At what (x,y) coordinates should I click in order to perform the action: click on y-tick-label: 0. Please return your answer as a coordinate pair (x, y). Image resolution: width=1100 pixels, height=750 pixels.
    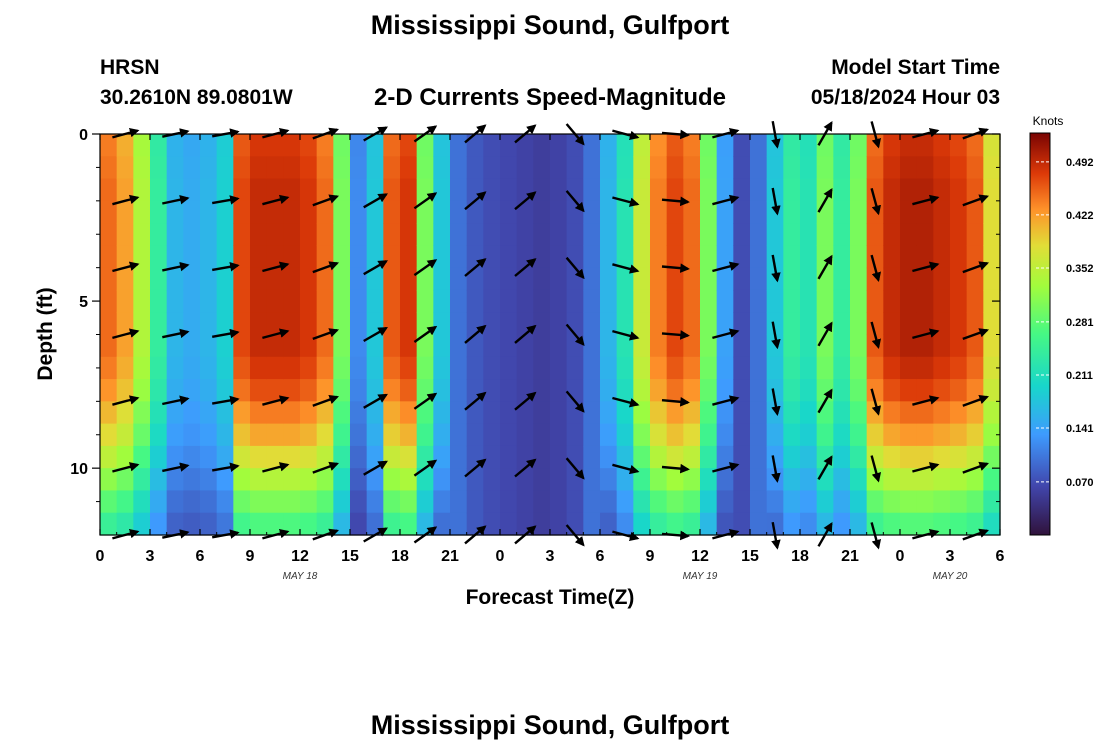
    Looking at the image, I should click on (83, 135).